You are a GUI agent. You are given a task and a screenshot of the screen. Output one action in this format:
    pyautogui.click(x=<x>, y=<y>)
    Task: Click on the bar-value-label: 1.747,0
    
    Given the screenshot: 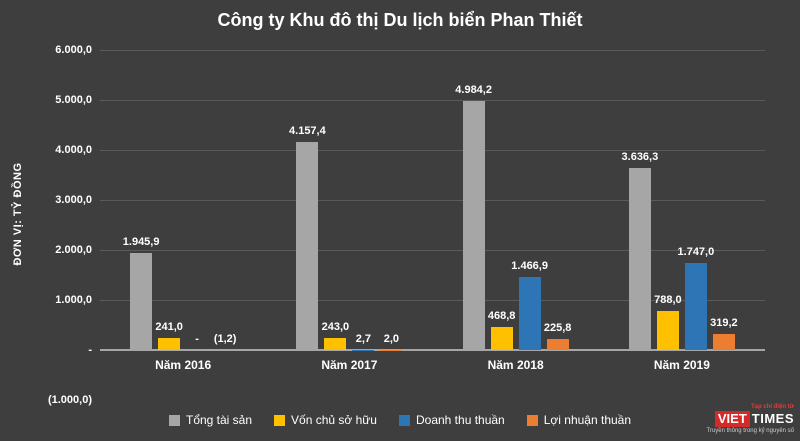 What is the action you would take?
    pyautogui.click(x=696, y=251)
    